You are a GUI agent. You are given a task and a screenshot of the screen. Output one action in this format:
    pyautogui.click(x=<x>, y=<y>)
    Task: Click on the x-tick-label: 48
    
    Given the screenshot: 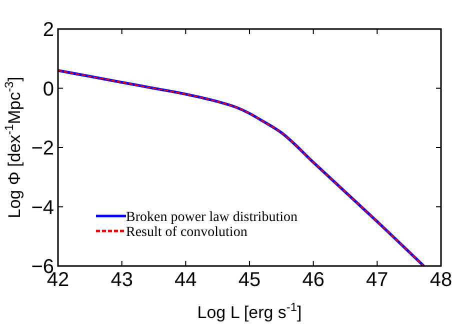 What is the action you would take?
    pyautogui.click(x=441, y=280)
    